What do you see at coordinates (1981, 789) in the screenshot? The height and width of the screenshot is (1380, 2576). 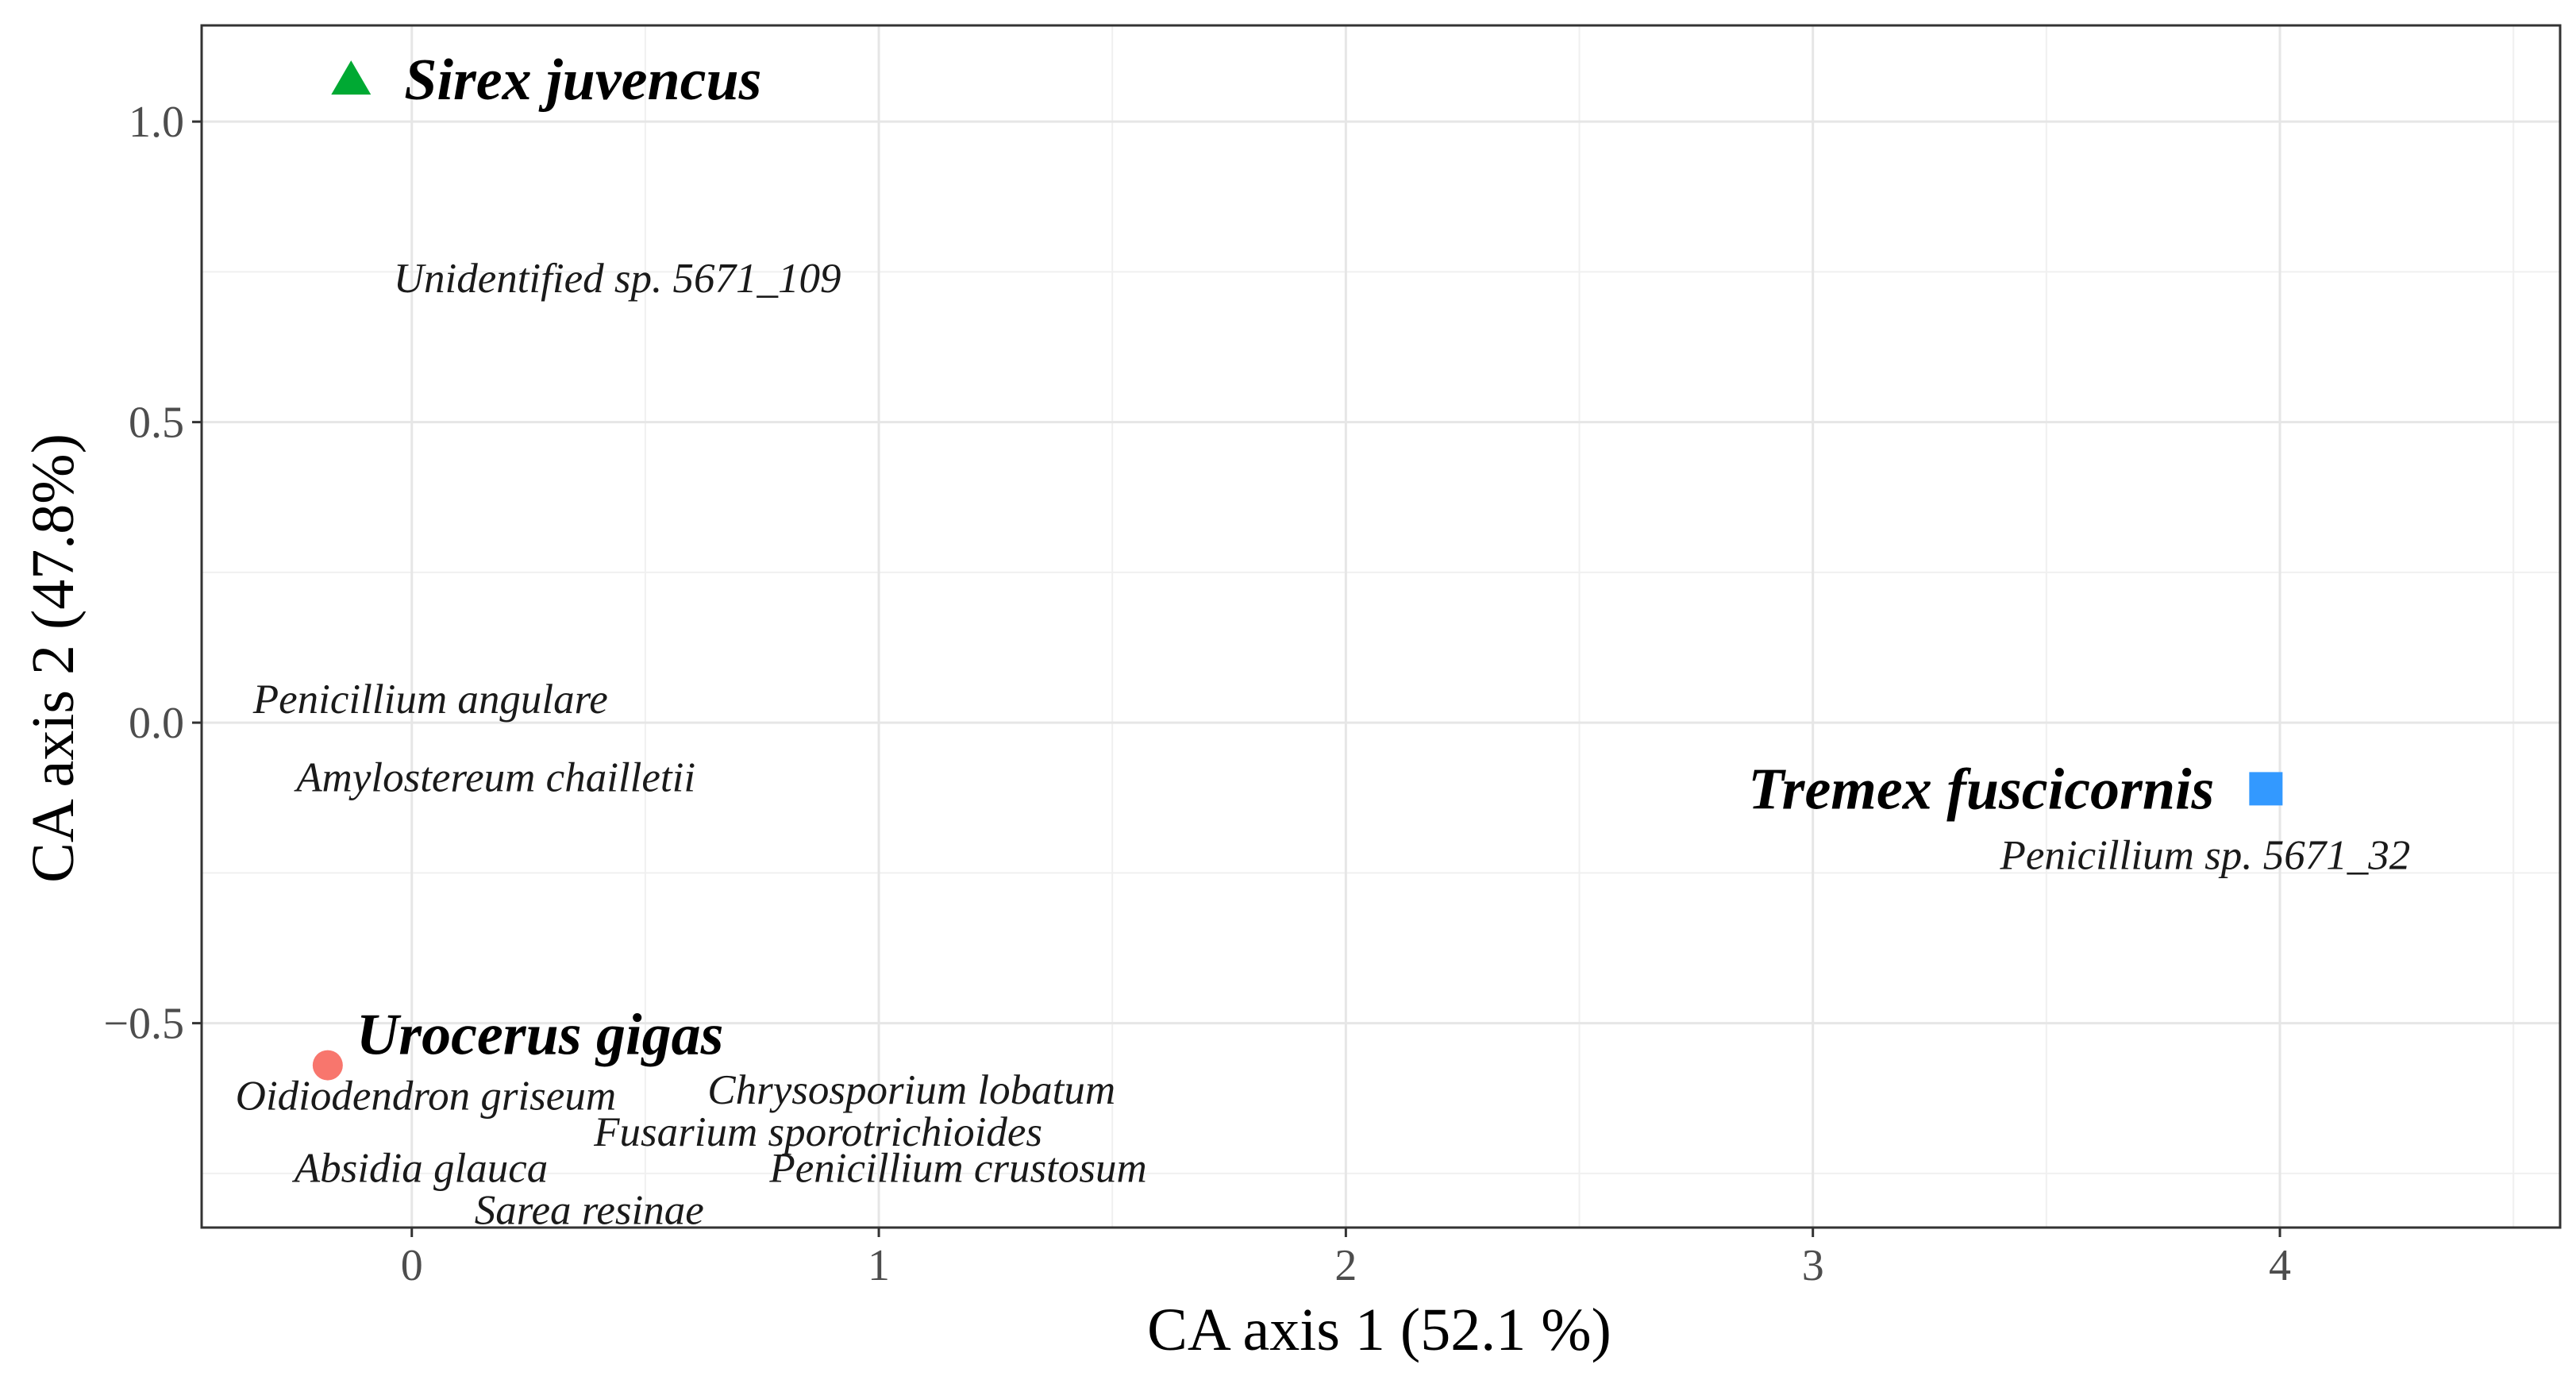 I see `site-label: Tremex fuscicornis` at bounding box center [1981, 789].